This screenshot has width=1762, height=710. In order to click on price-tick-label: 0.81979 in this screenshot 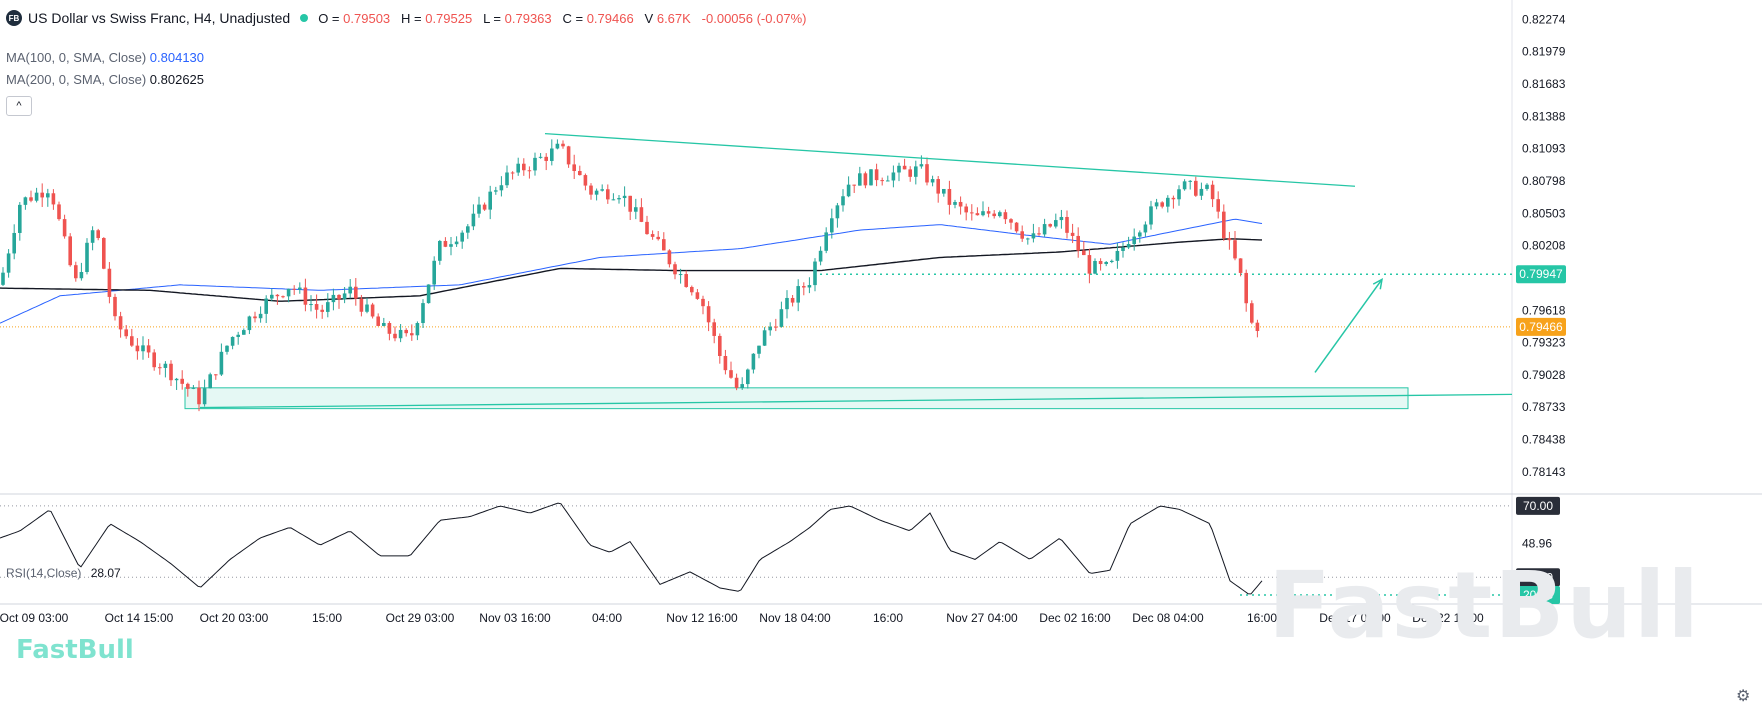, I will do `click(1544, 52)`.